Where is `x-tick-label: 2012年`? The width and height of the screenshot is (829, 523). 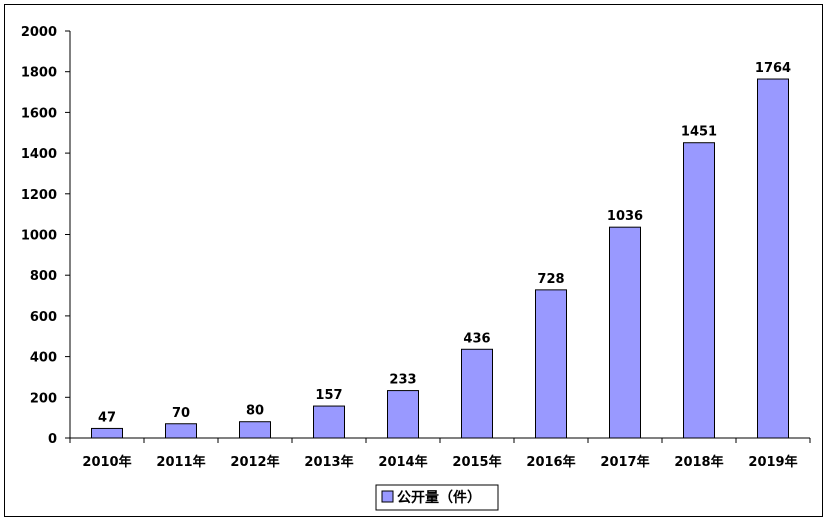 x-tick-label: 2012年 is located at coordinates (254, 462).